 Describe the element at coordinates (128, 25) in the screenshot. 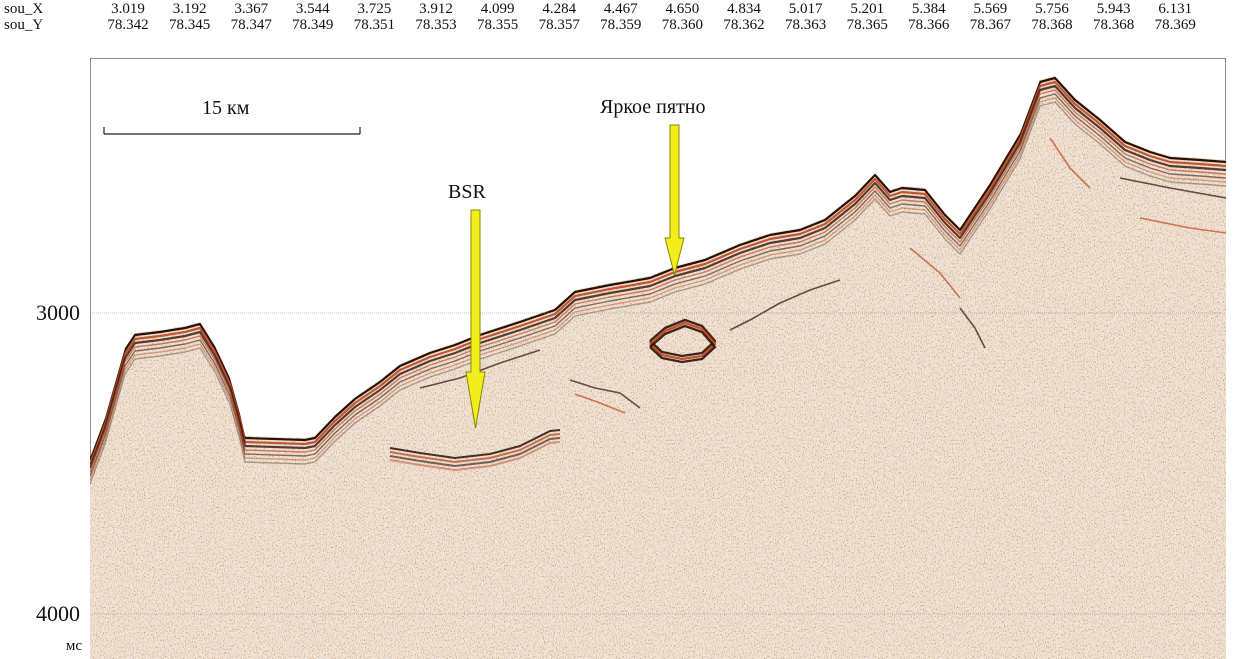

I see `sou-y-value: 78.342` at that location.